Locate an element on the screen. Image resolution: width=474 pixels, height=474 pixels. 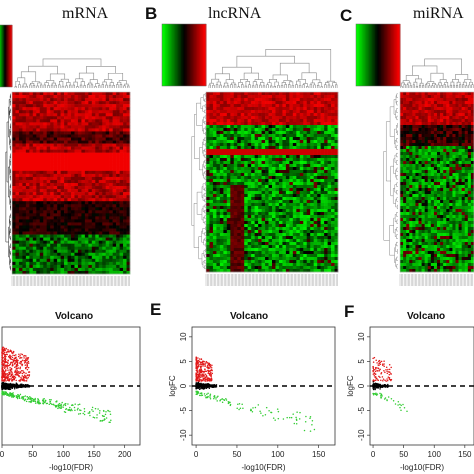
x-tick-label-mrna-50: 50 is located at coordinates (32, 454).